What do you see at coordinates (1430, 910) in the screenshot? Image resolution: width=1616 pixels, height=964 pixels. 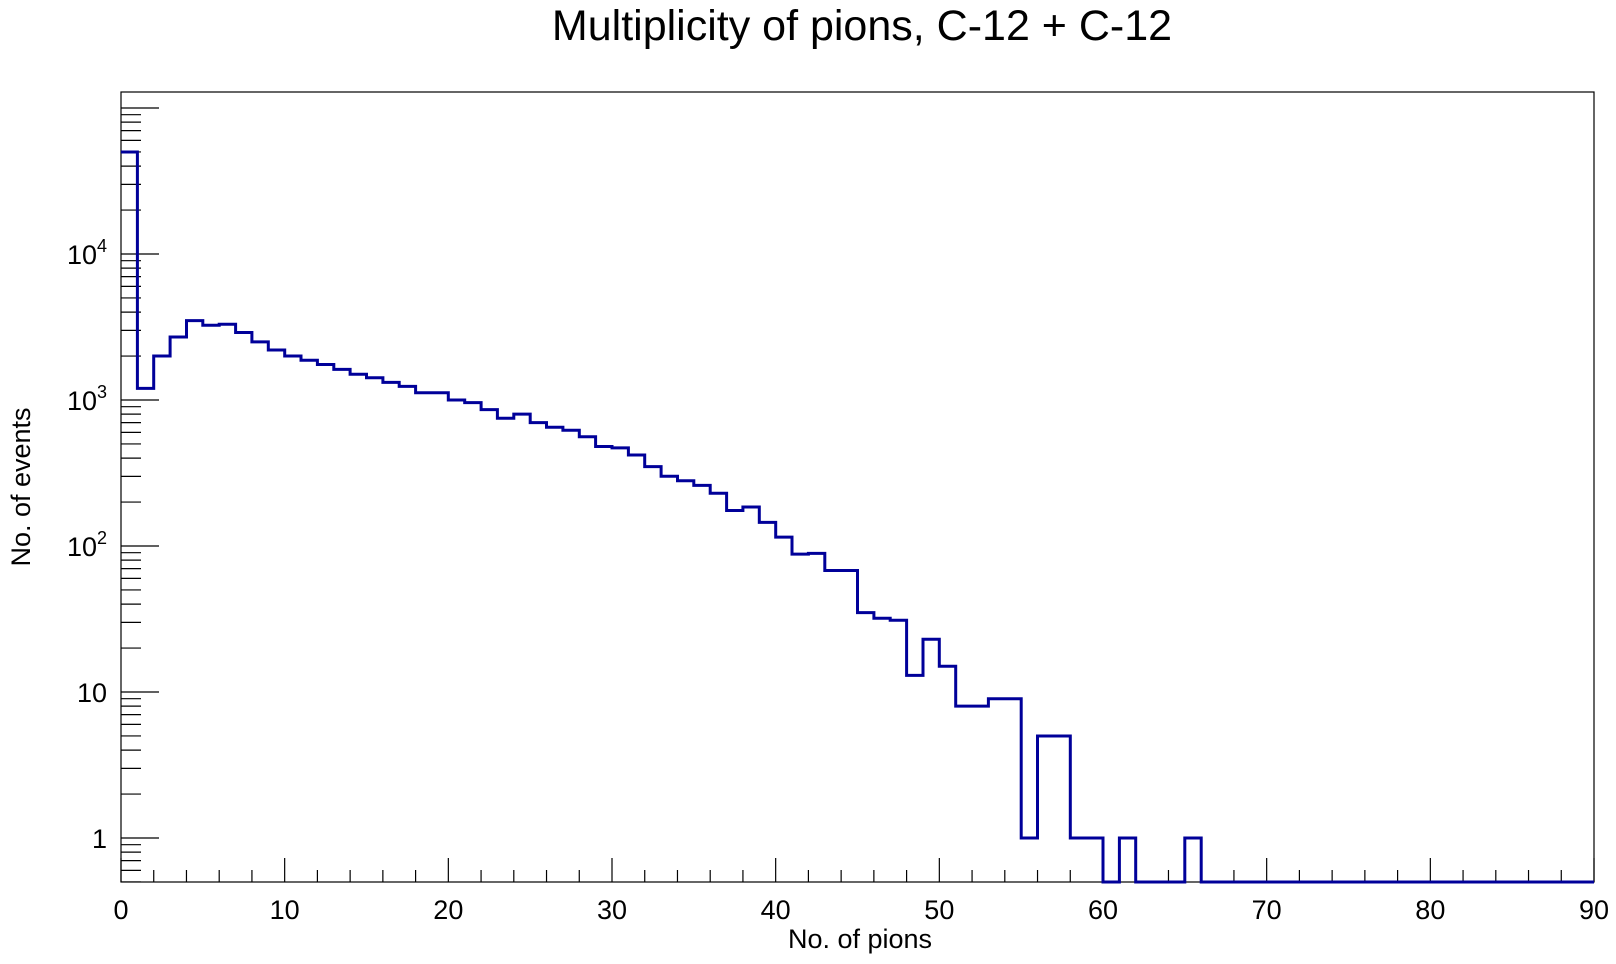 I see `x-tick-label: 80` at bounding box center [1430, 910].